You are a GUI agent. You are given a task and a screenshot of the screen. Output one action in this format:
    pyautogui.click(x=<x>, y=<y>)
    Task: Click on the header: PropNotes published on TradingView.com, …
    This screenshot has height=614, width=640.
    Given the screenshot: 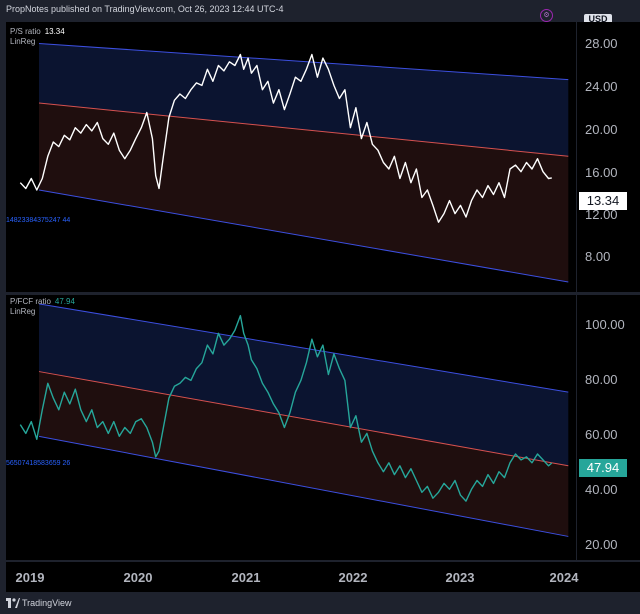 What is the action you would take?
    pyautogui.click(x=320, y=12)
    